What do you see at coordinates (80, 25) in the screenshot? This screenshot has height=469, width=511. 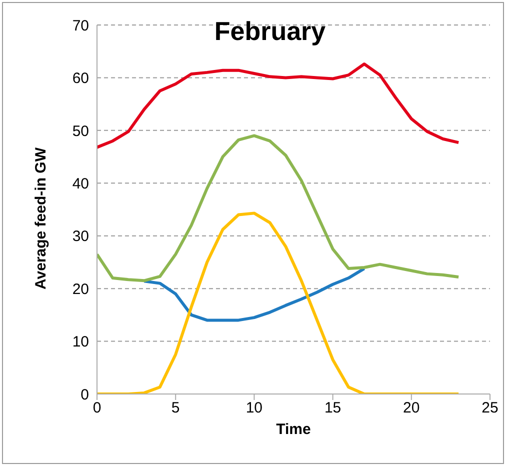 I see `y-tick-label: 70` at bounding box center [80, 25].